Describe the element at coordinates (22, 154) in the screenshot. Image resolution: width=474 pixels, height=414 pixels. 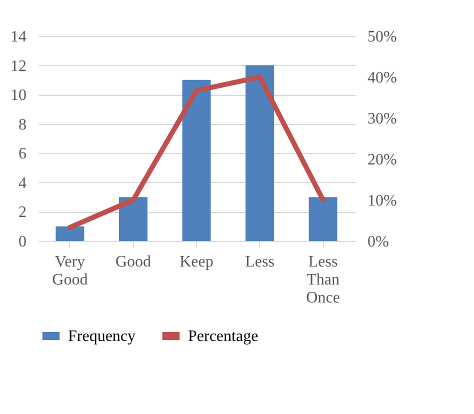
I see `y-tick-label: 6` at that location.